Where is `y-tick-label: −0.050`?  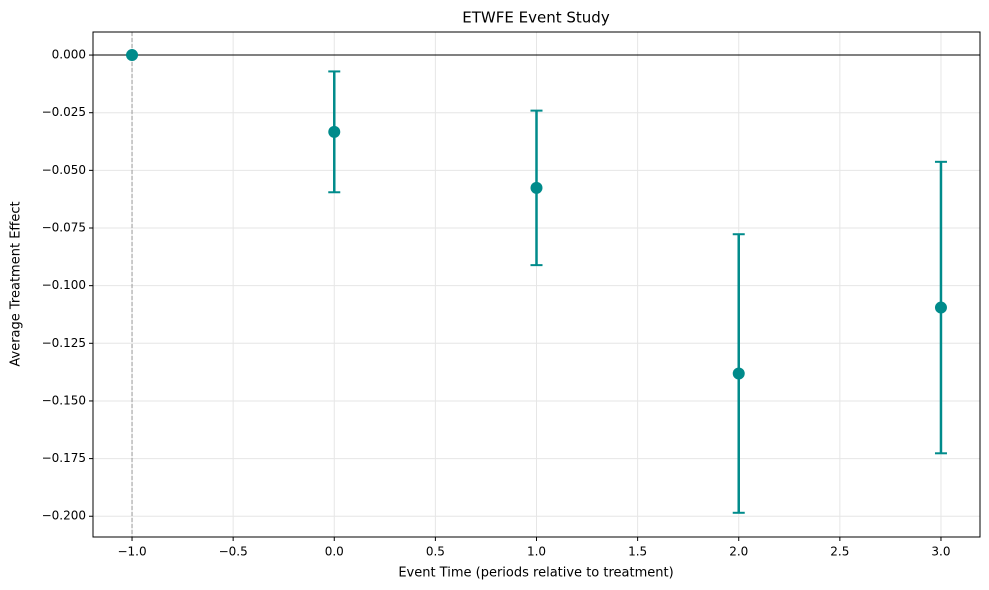 y-tick-label: −0.050 is located at coordinates (64, 170).